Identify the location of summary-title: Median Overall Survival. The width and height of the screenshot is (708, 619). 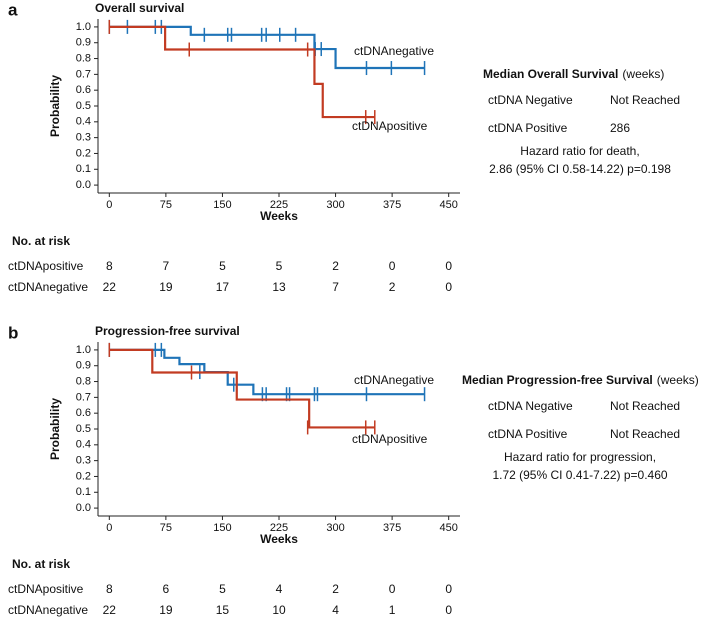
(550, 74).